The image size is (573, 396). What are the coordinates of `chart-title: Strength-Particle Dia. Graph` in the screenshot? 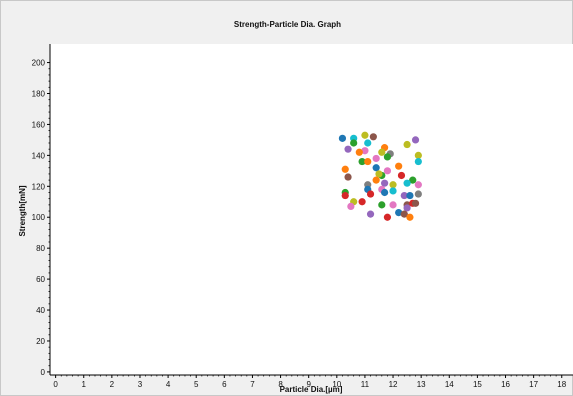 It's located at (287, 24).